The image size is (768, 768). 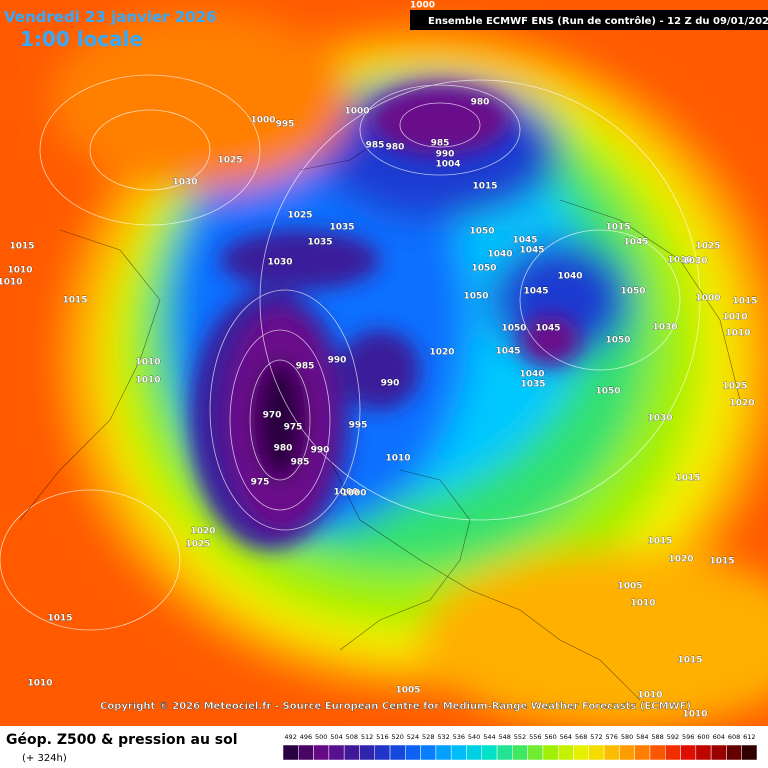 I want to click on pressure-label: 1004, so click(x=447, y=165).